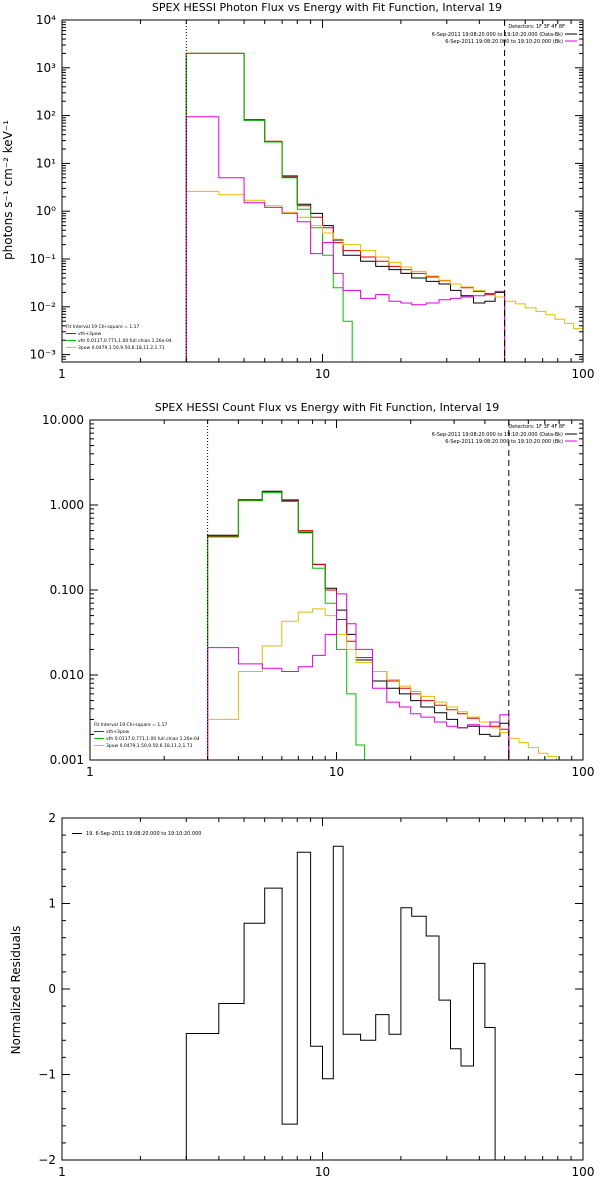 The image size is (600, 1200). What do you see at coordinates (118, 732) in the screenshot?
I see `count-fit-legend-entry: vth+3pow` at bounding box center [118, 732].